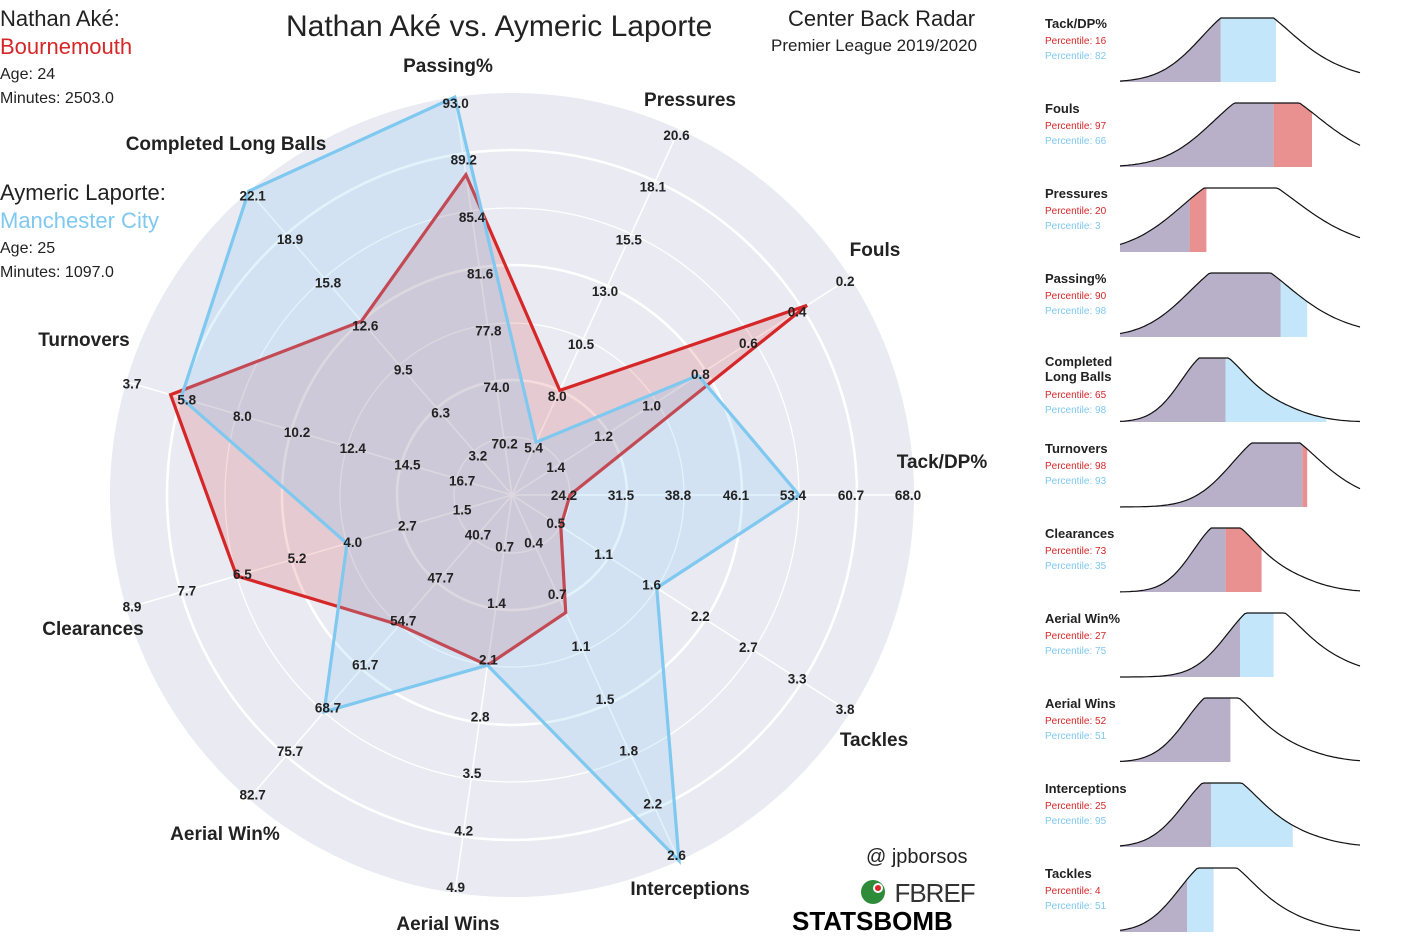 Image resolution: width=1407 pixels, height=950 pixels. Describe the element at coordinates (748, 647) in the screenshot. I see `radar-tick-label: 2.7` at that location.